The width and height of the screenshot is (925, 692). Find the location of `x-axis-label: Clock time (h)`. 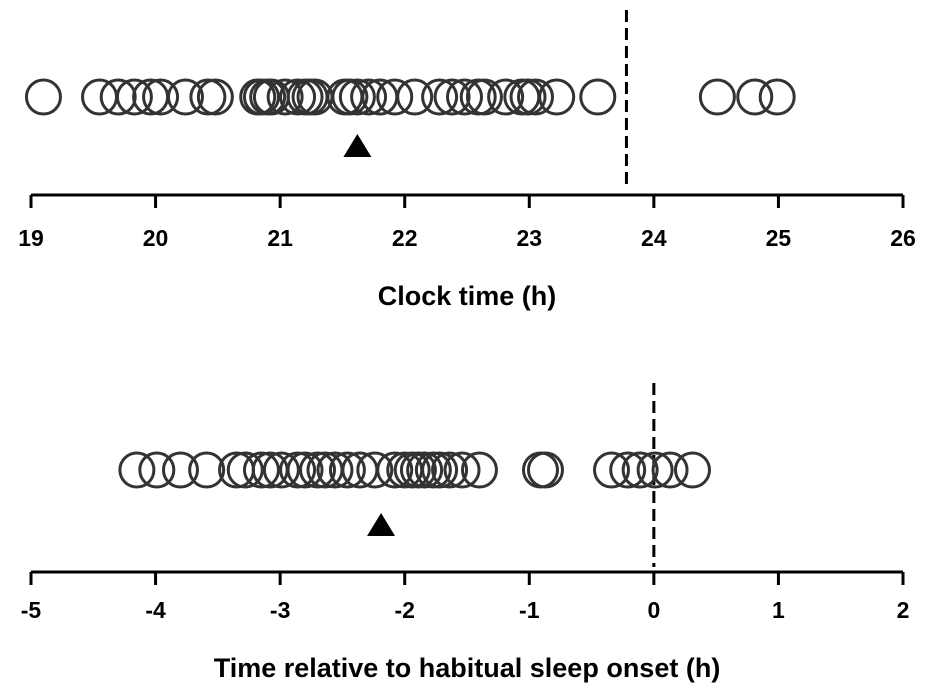

x-axis-label: Clock time (h) is located at coordinates (467, 296).